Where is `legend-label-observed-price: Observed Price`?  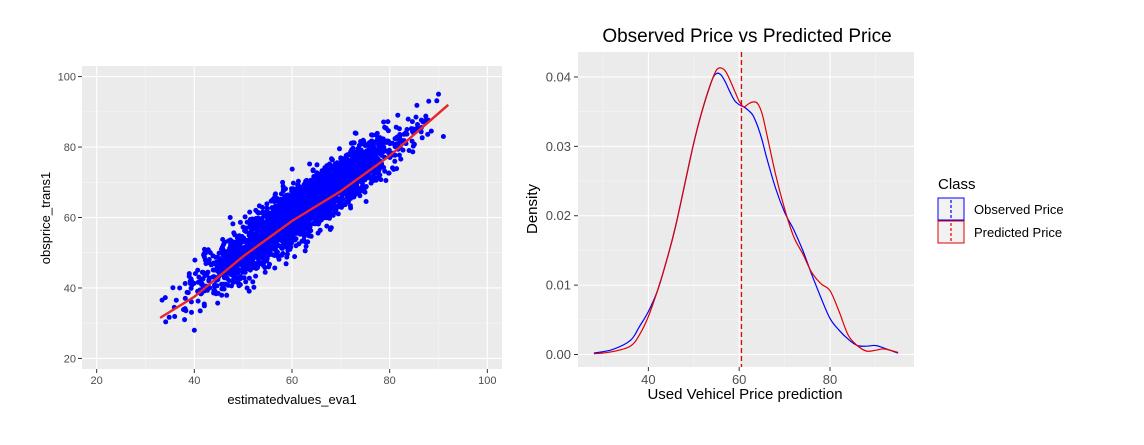 legend-label-observed-price: Observed Price is located at coordinates (1019, 209).